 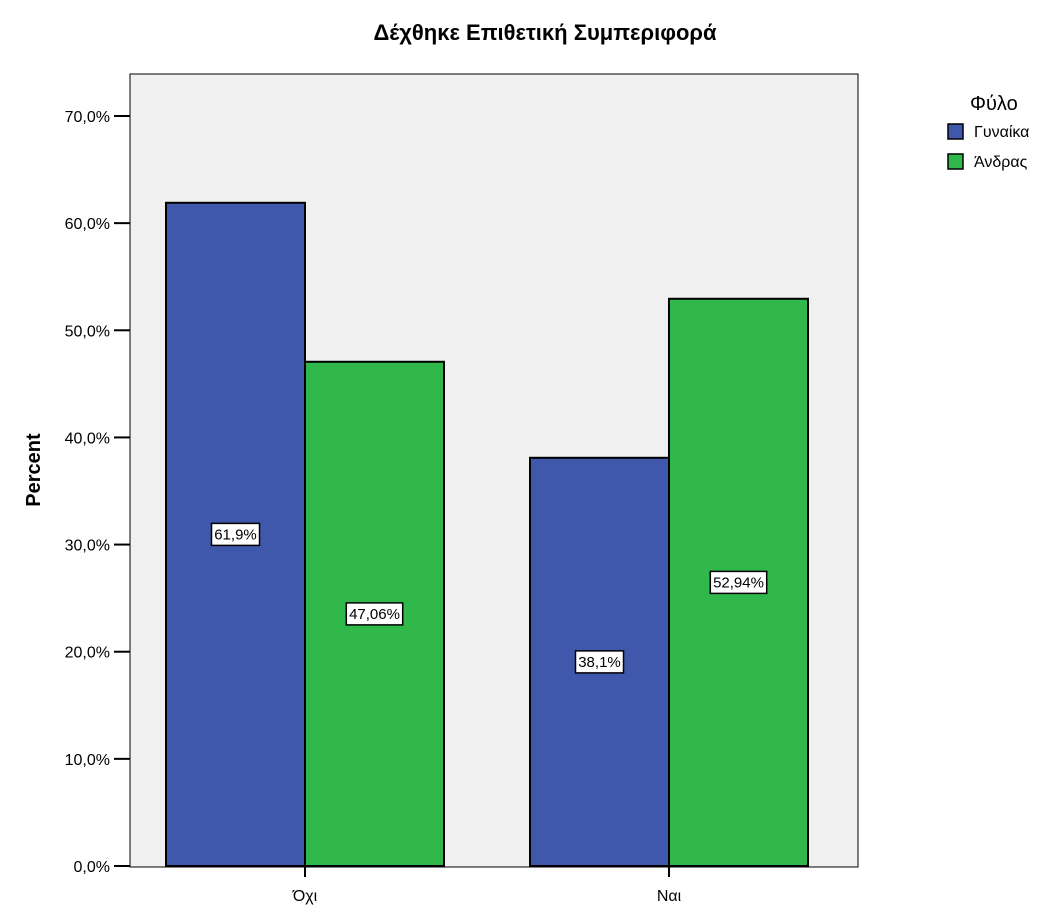 I want to click on legend-label: Γυναίκα, so click(x=1001, y=132).